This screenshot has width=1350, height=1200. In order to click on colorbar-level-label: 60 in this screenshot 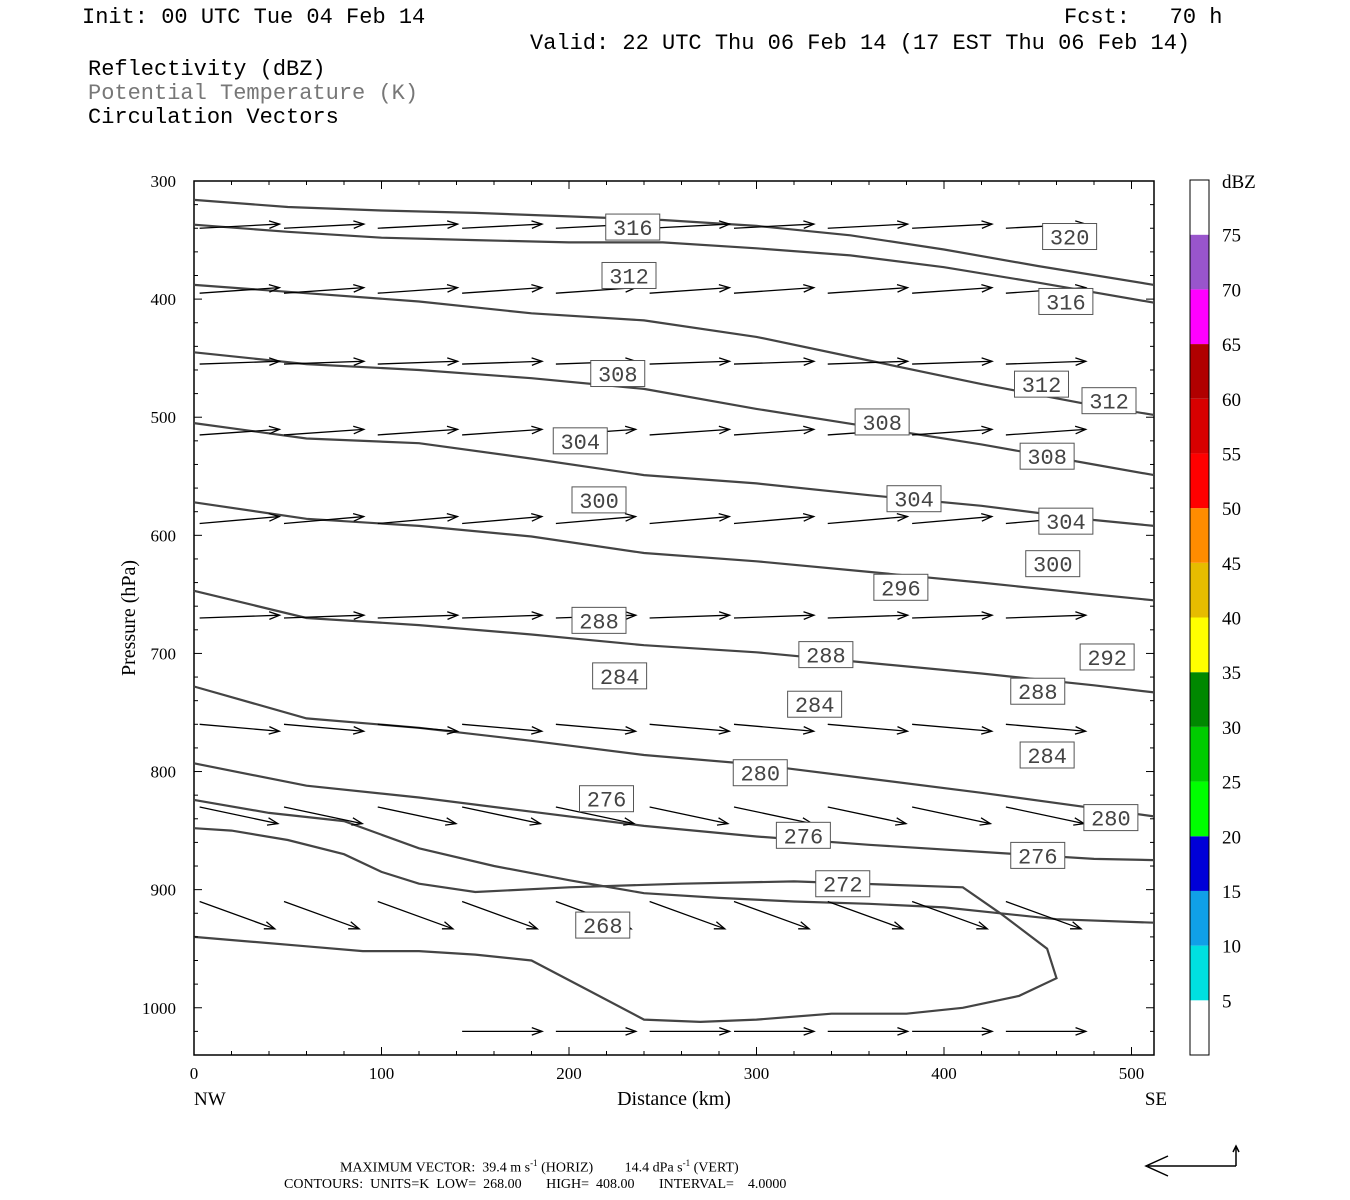, I will do `click(1231, 400)`.